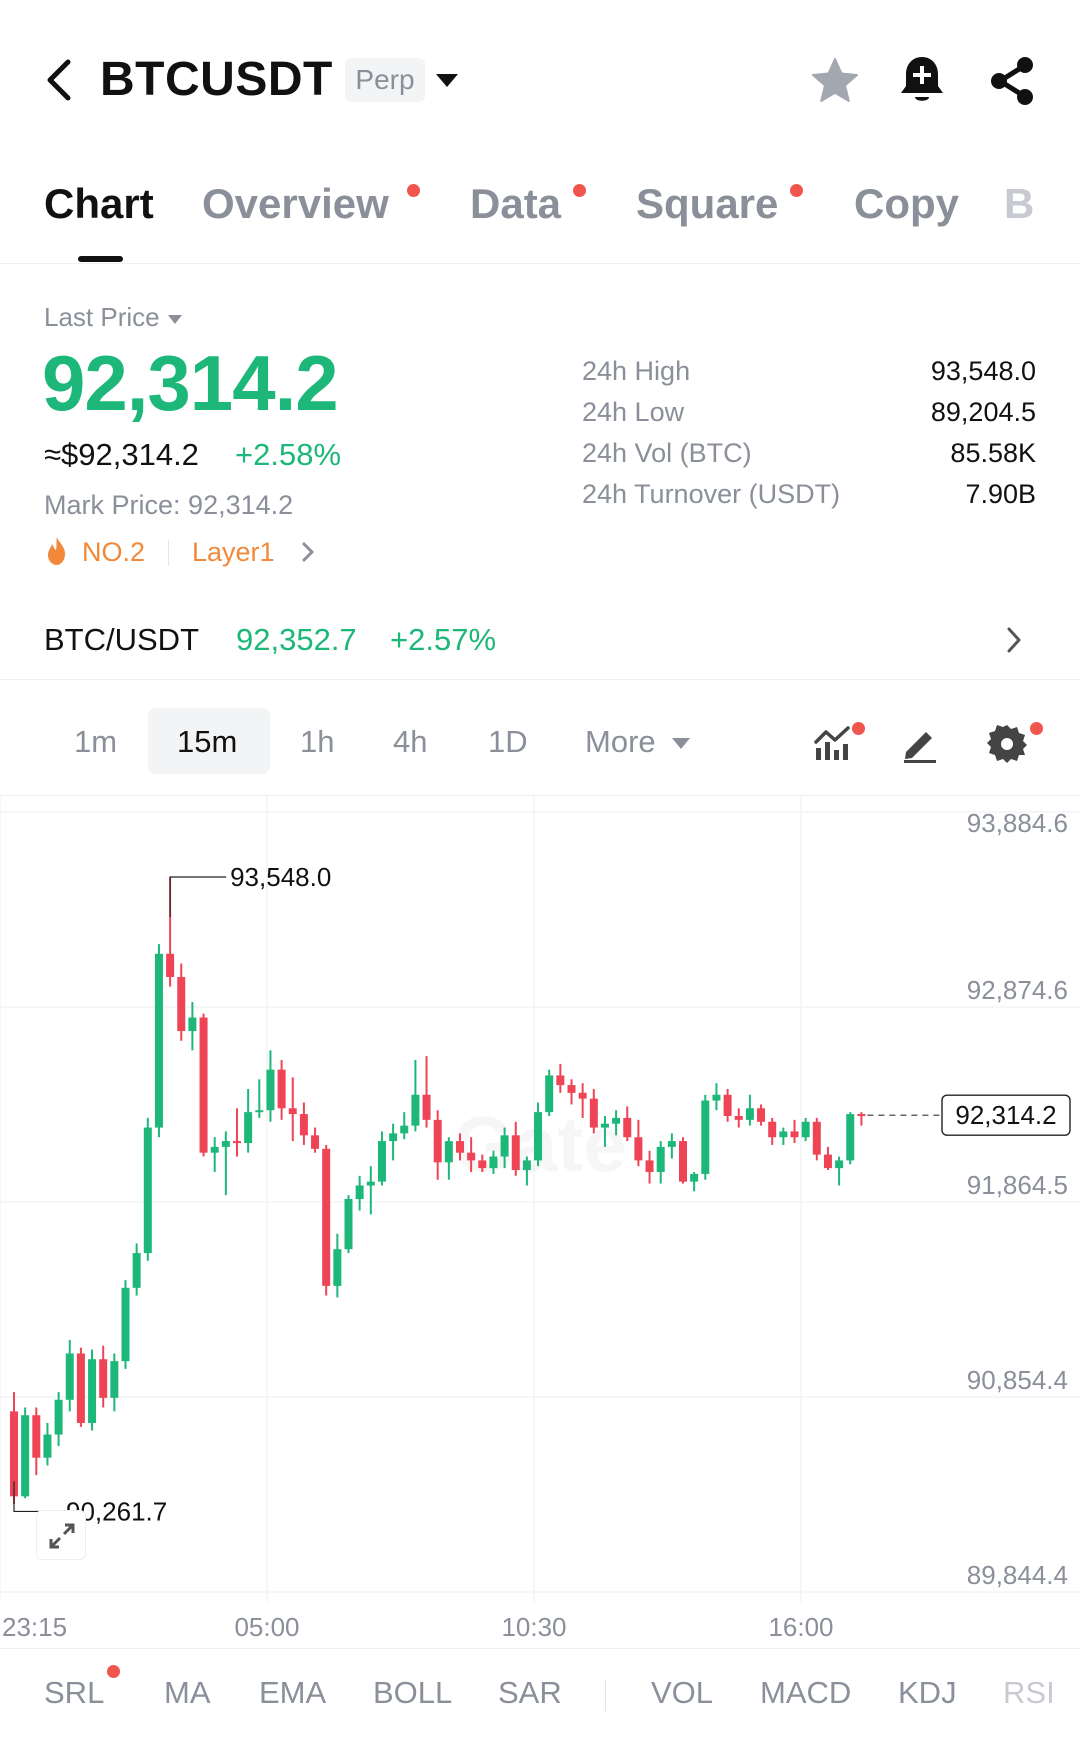  I want to click on pair-title: BTCUSDT, so click(216, 79).